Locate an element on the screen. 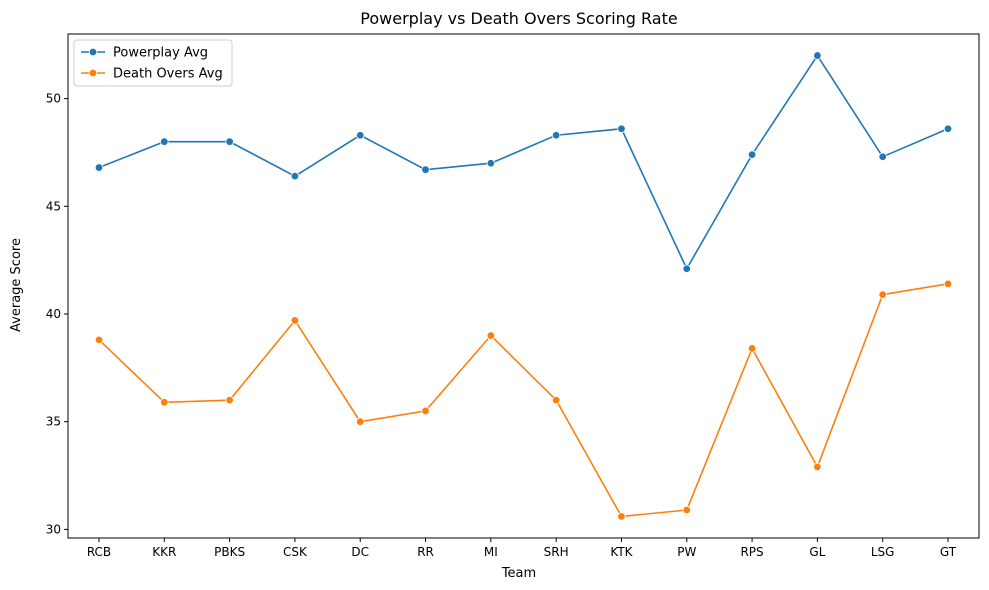 Image resolution: width=989 pixels, height=590 pixels. x-tick-label: KKR is located at coordinates (164, 552).